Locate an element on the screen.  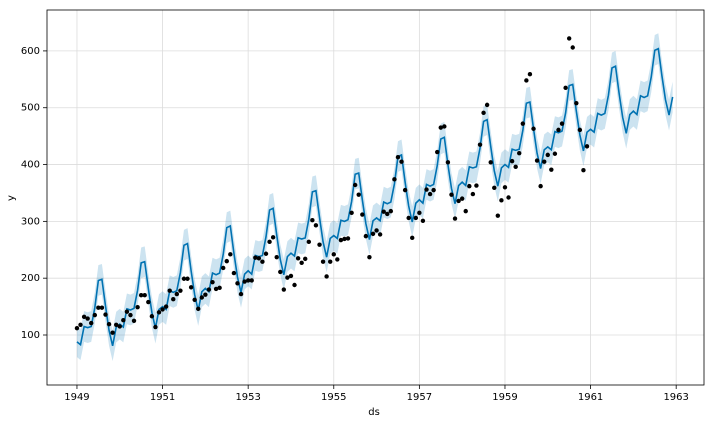
x-tick-label: 1955 is located at coordinates (333, 397).